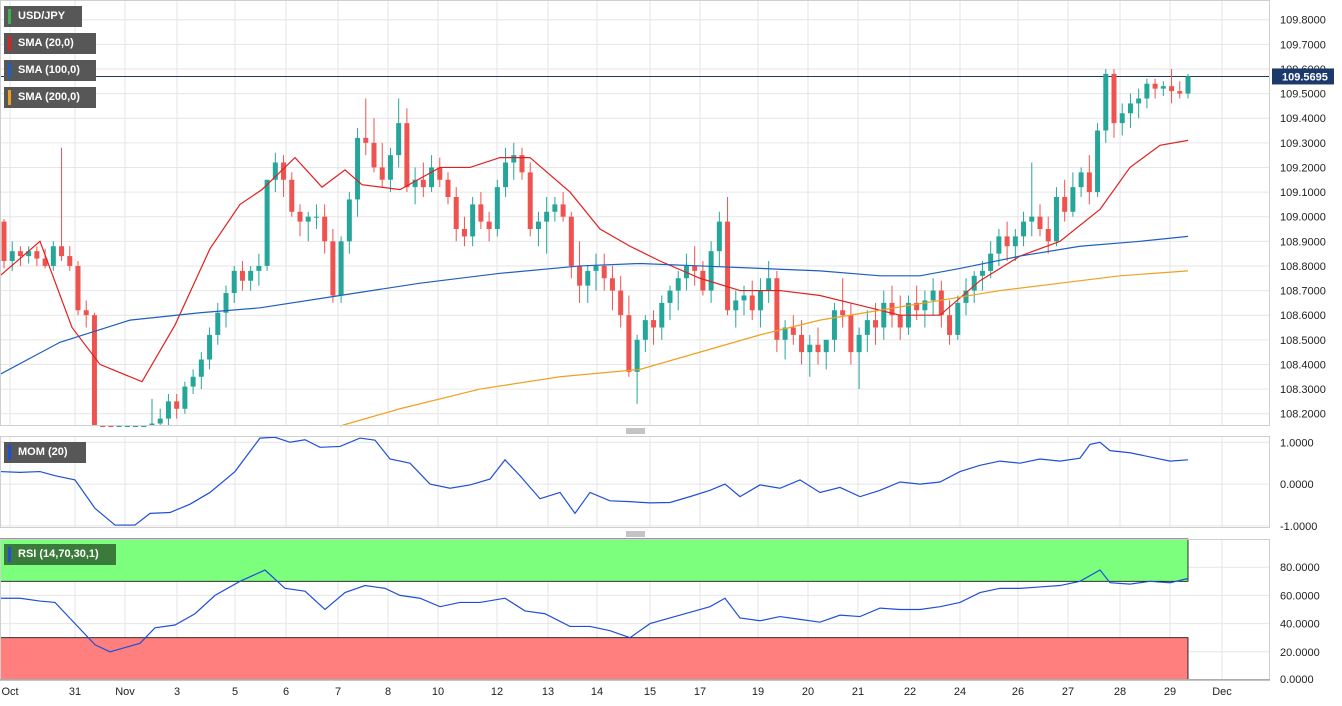  I want to click on y-tick-label: 108.5000, so click(1303, 341).